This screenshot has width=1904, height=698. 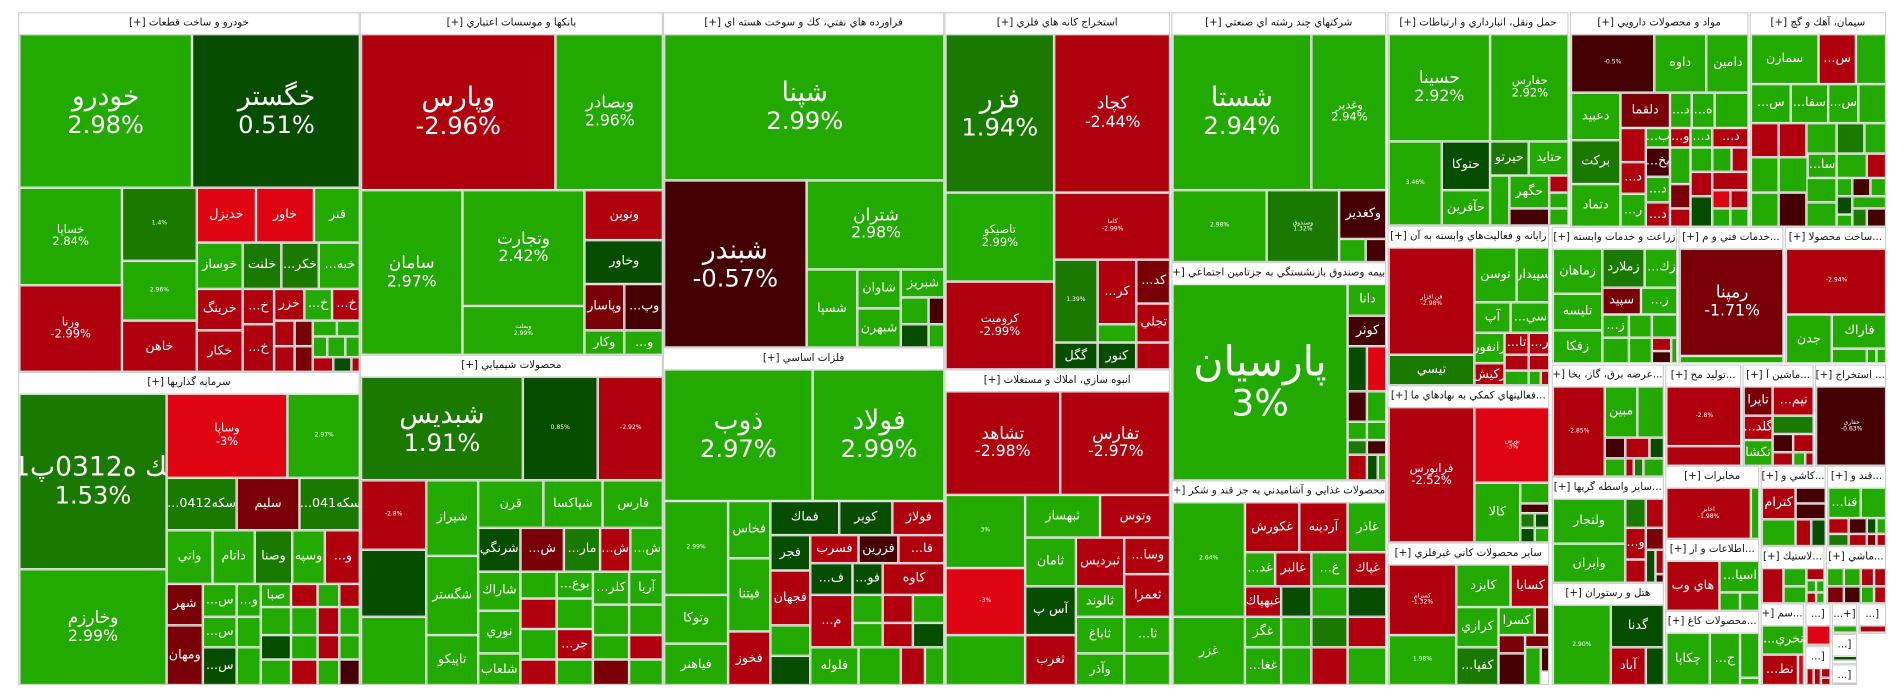 I want to click on stock-tile: تاپيكو, so click(x=452, y=659).